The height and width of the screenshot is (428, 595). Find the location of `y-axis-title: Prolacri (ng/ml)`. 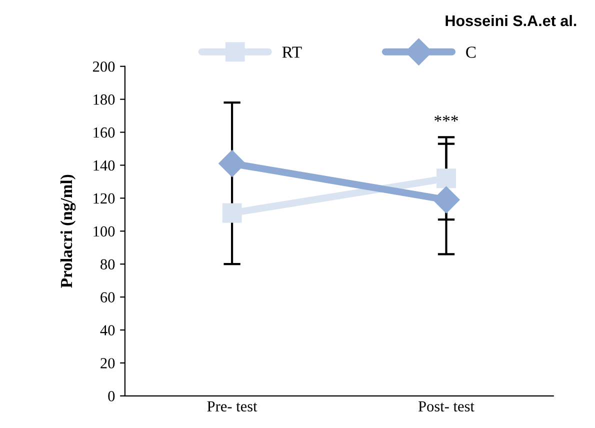

y-axis-title: Prolacri (ng/ml) is located at coordinates (68, 231).